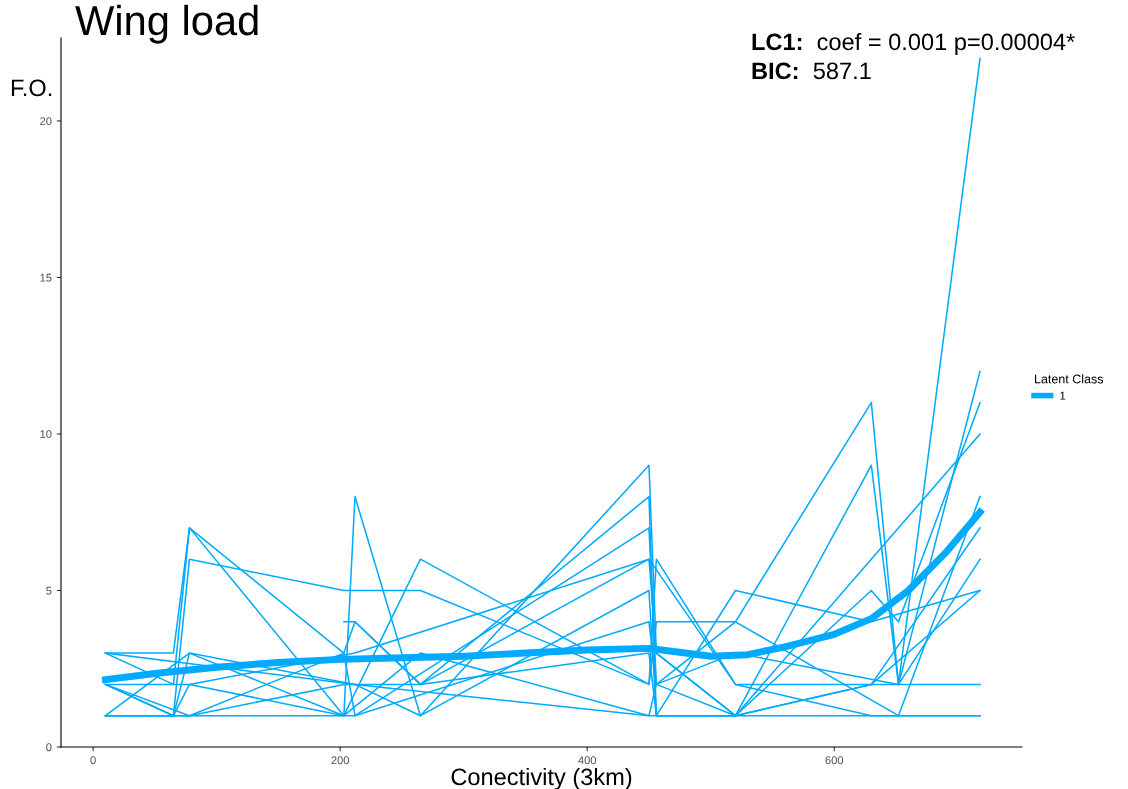 The image size is (1128, 789). Describe the element at coordinates (49, 747) in the screenshot. I see `y-tick-label: 0` at that location.